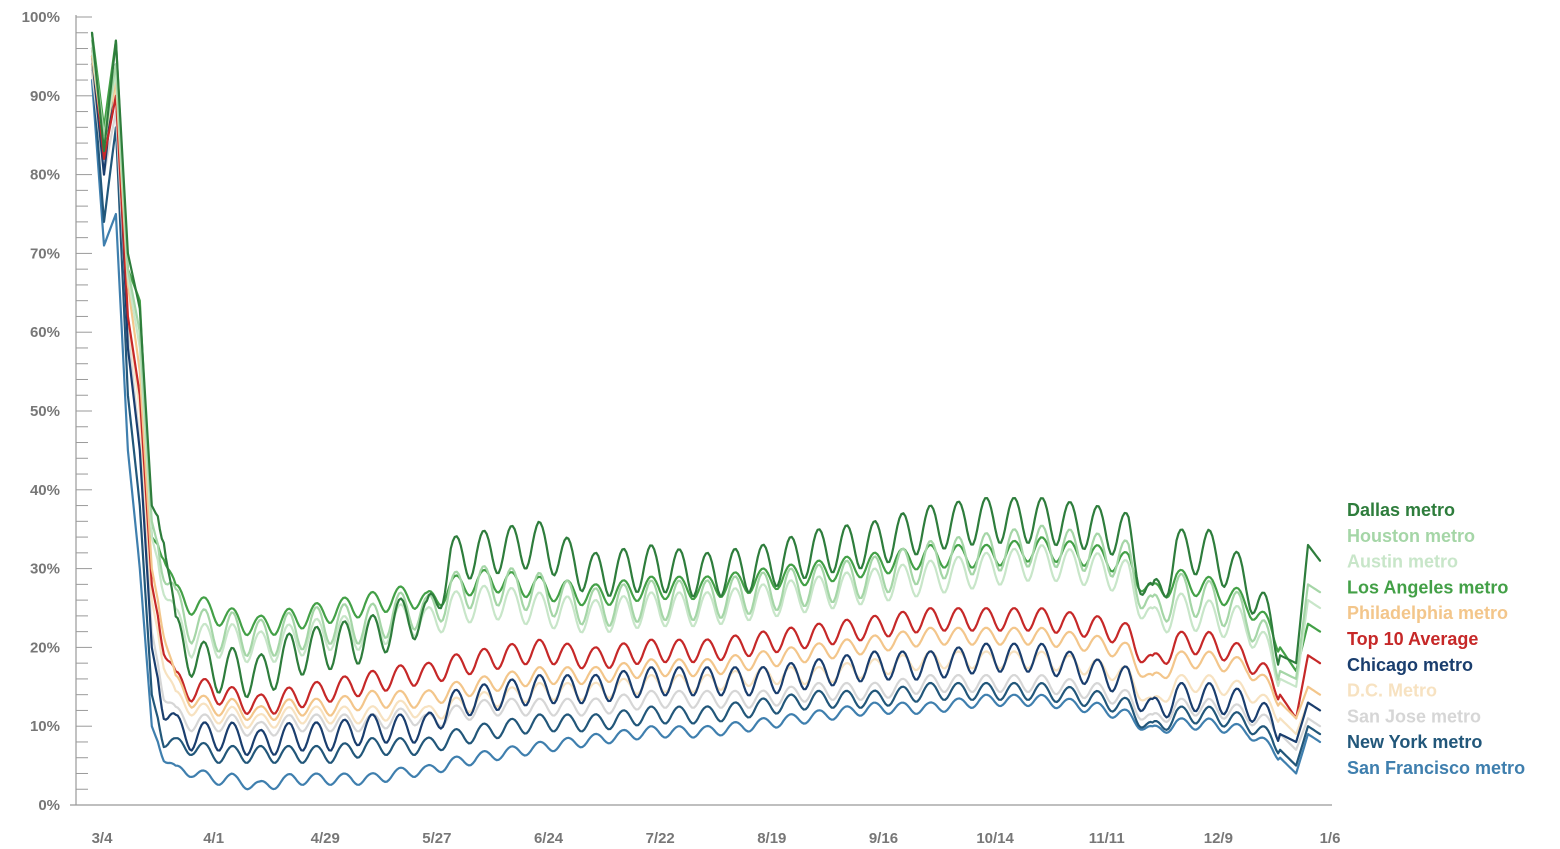 The width and height of the screenshot is (1560, 849). I want to click on x-tick-label: 10/14, so click(995, 838).